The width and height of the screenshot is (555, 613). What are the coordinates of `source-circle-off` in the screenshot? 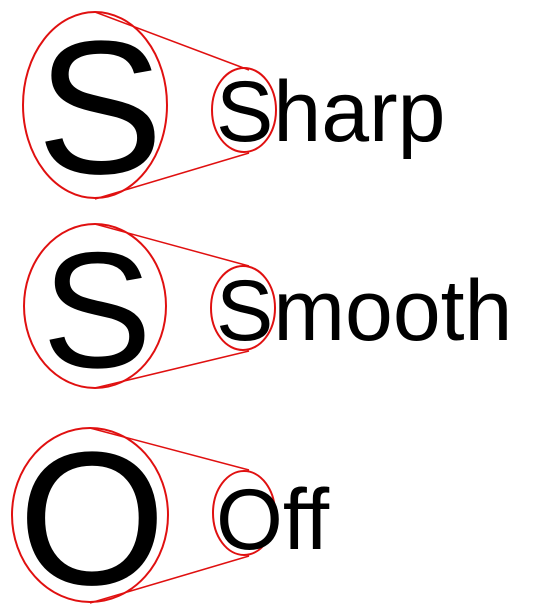 It's located at (244, 513).